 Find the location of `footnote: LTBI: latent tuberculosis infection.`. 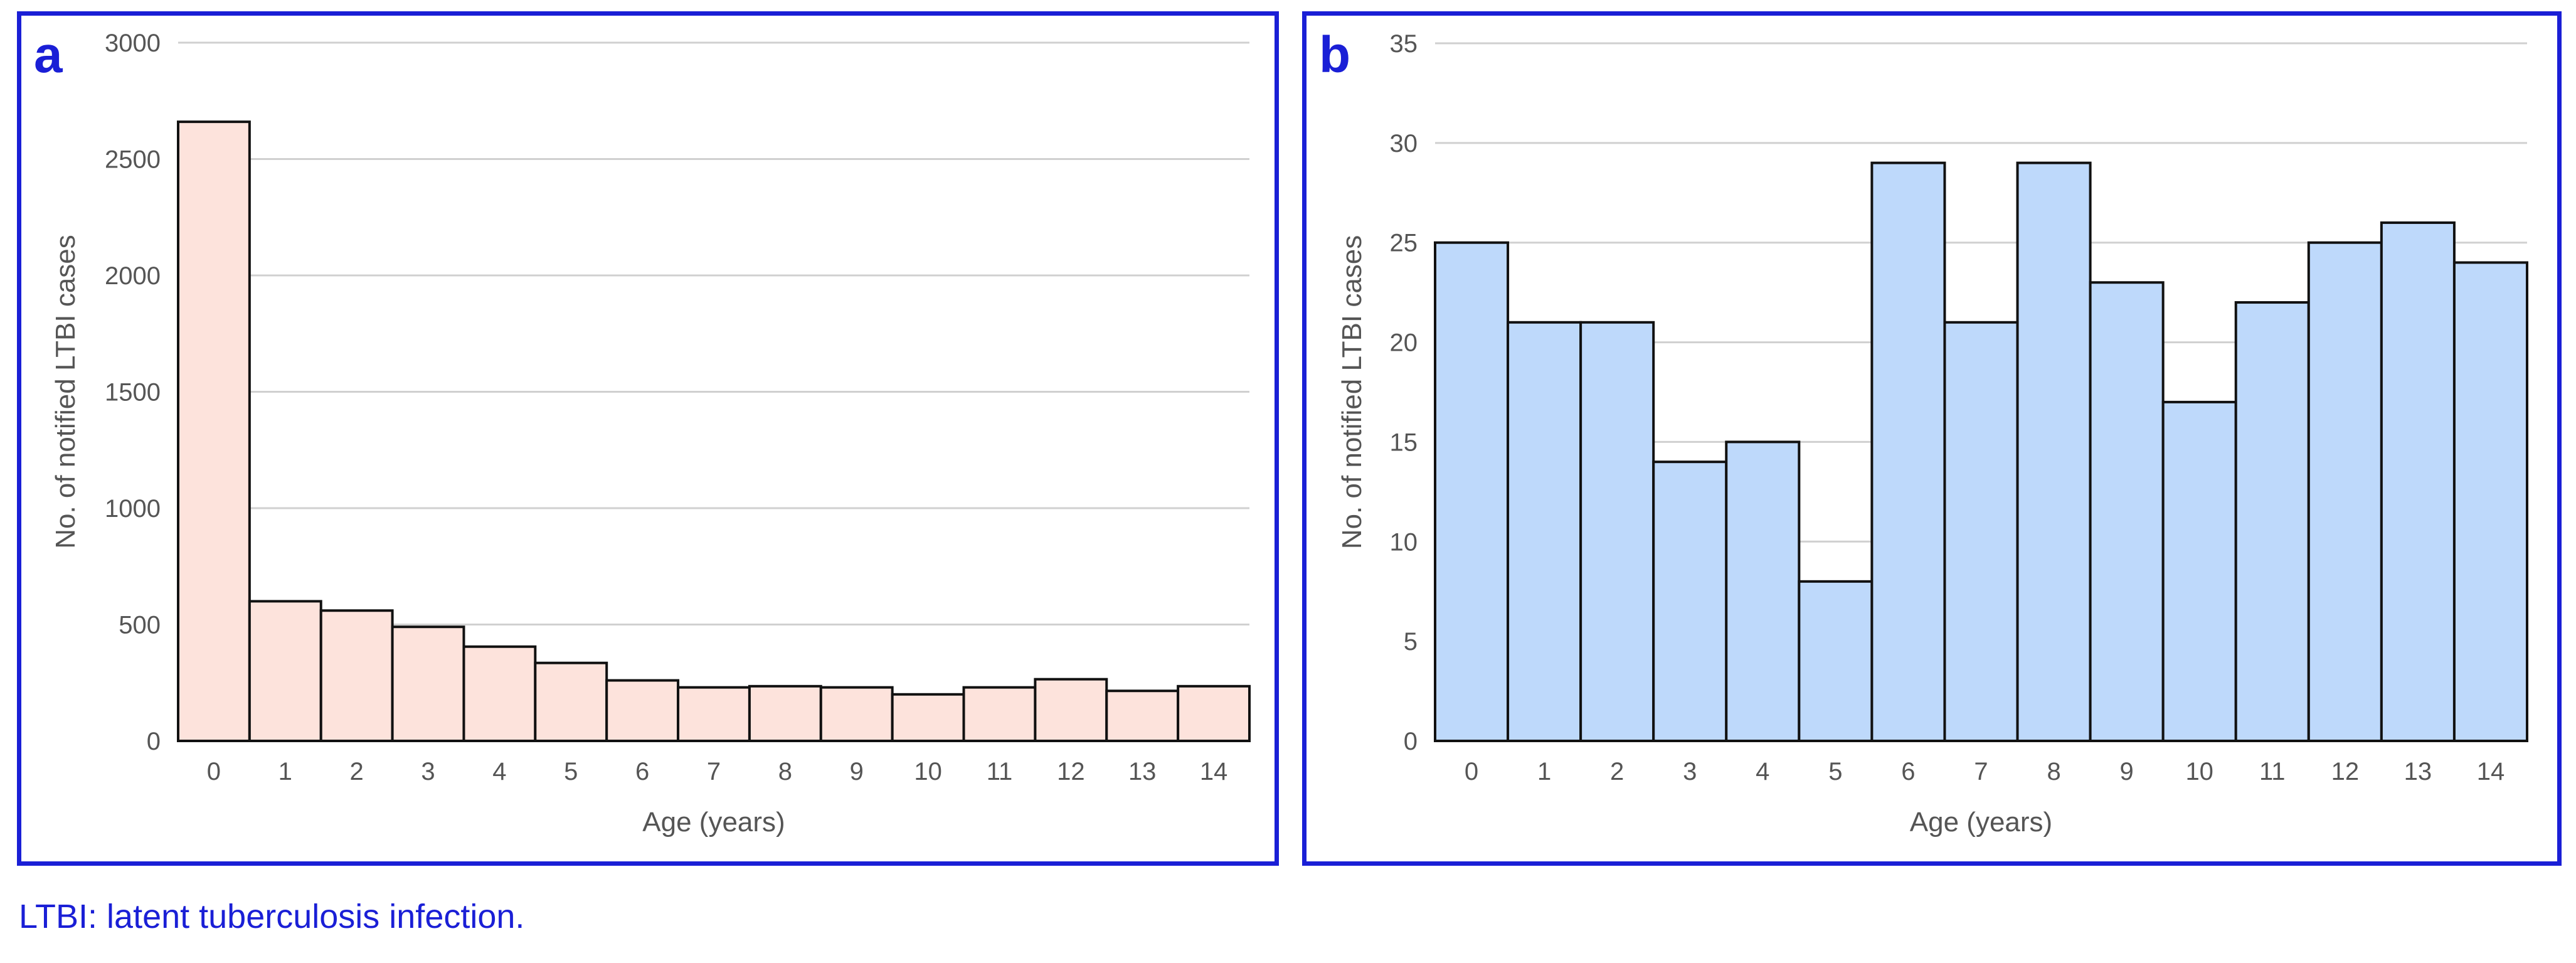

footnote: LTBI: latent tuberculosis infection. is located at coordinates (272, 916).